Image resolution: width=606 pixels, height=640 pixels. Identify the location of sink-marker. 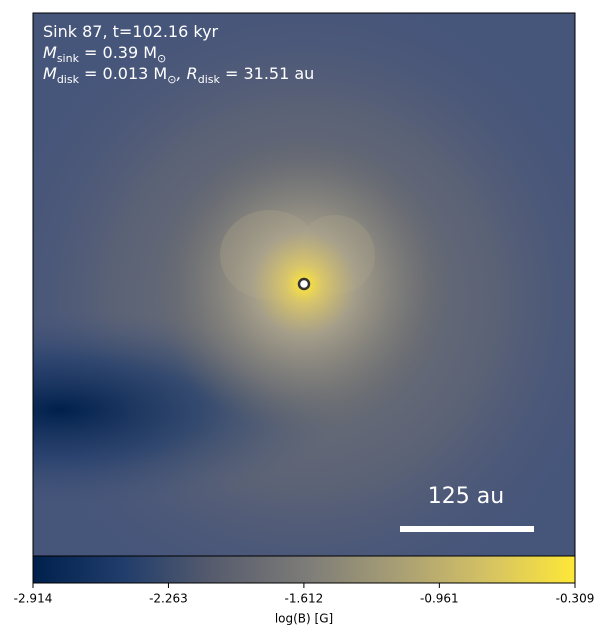
(304, 284).